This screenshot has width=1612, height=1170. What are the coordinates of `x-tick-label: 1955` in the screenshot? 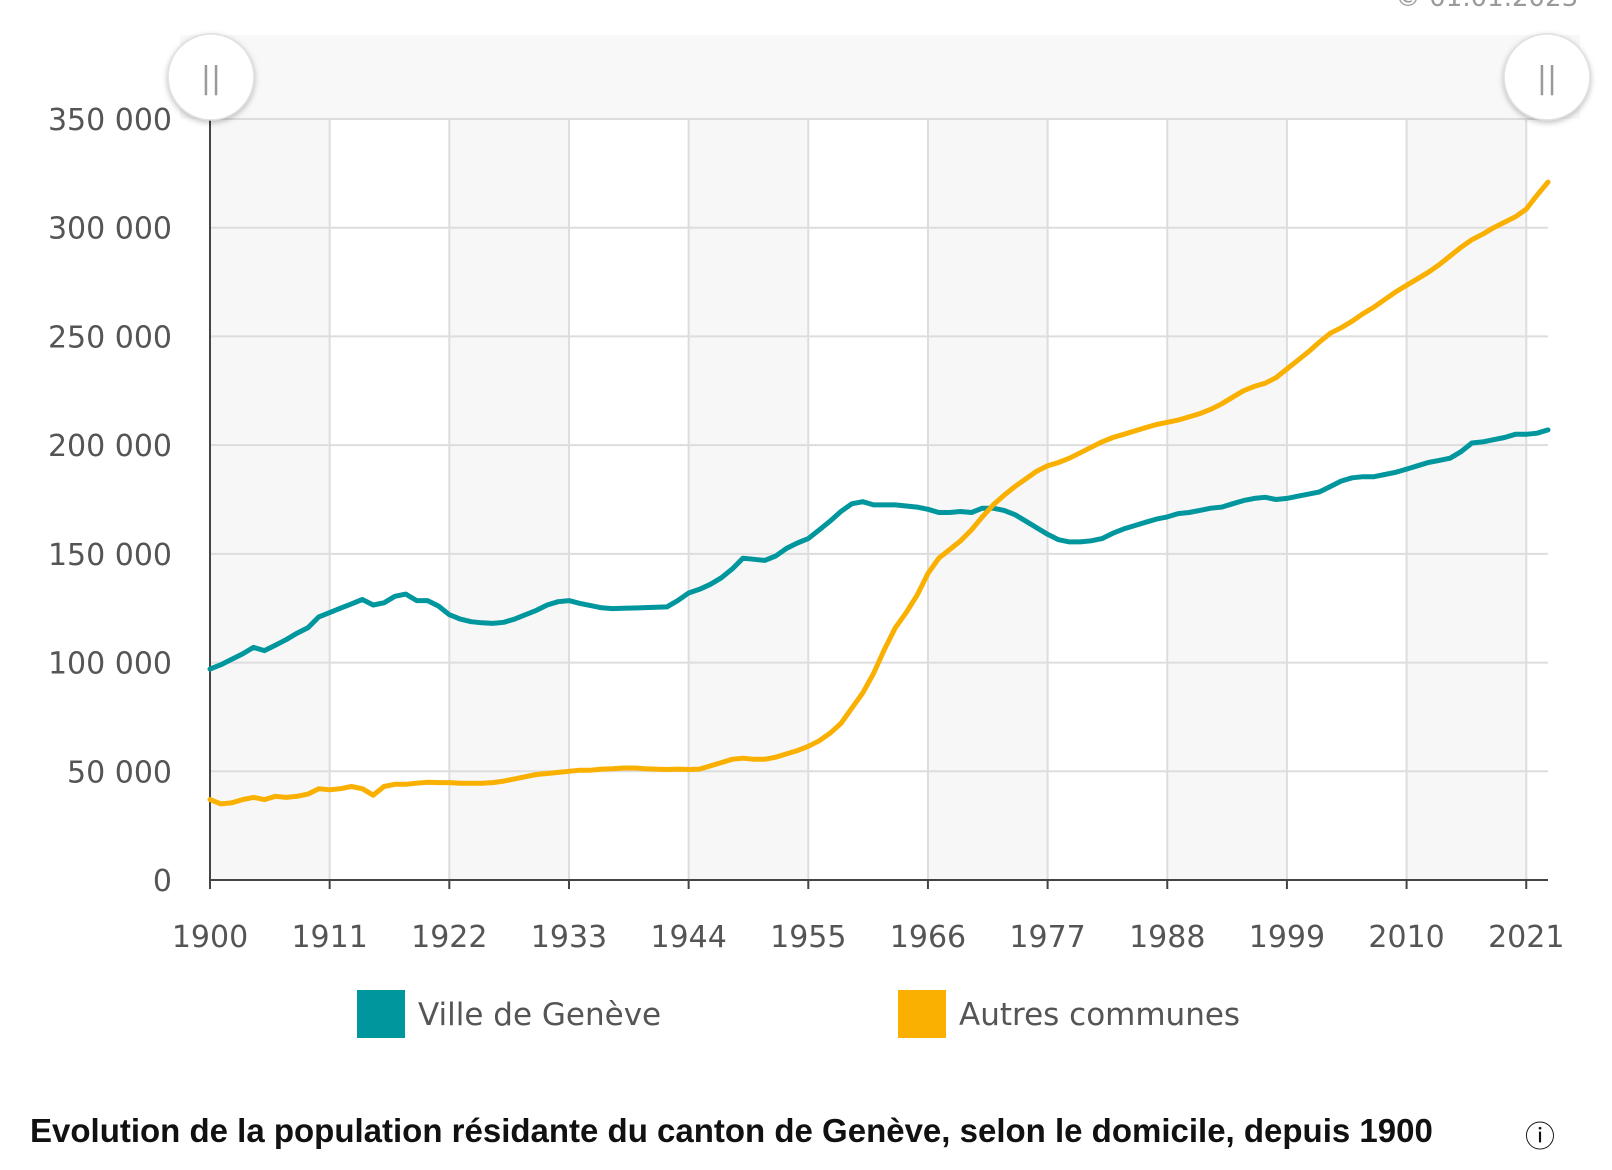 It's located at (808, 937).